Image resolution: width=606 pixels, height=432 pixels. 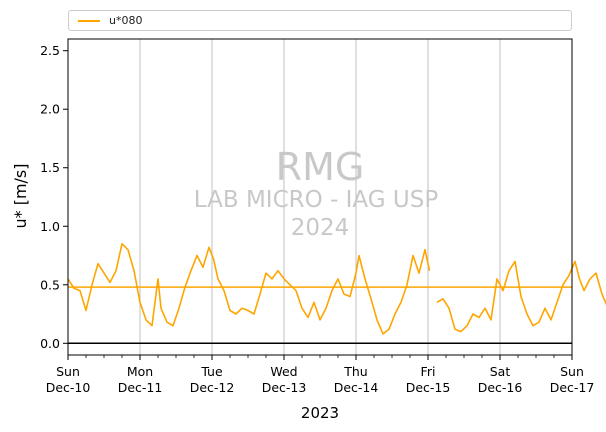 I want to click on legend-swatch, so click(x=89, y=21).